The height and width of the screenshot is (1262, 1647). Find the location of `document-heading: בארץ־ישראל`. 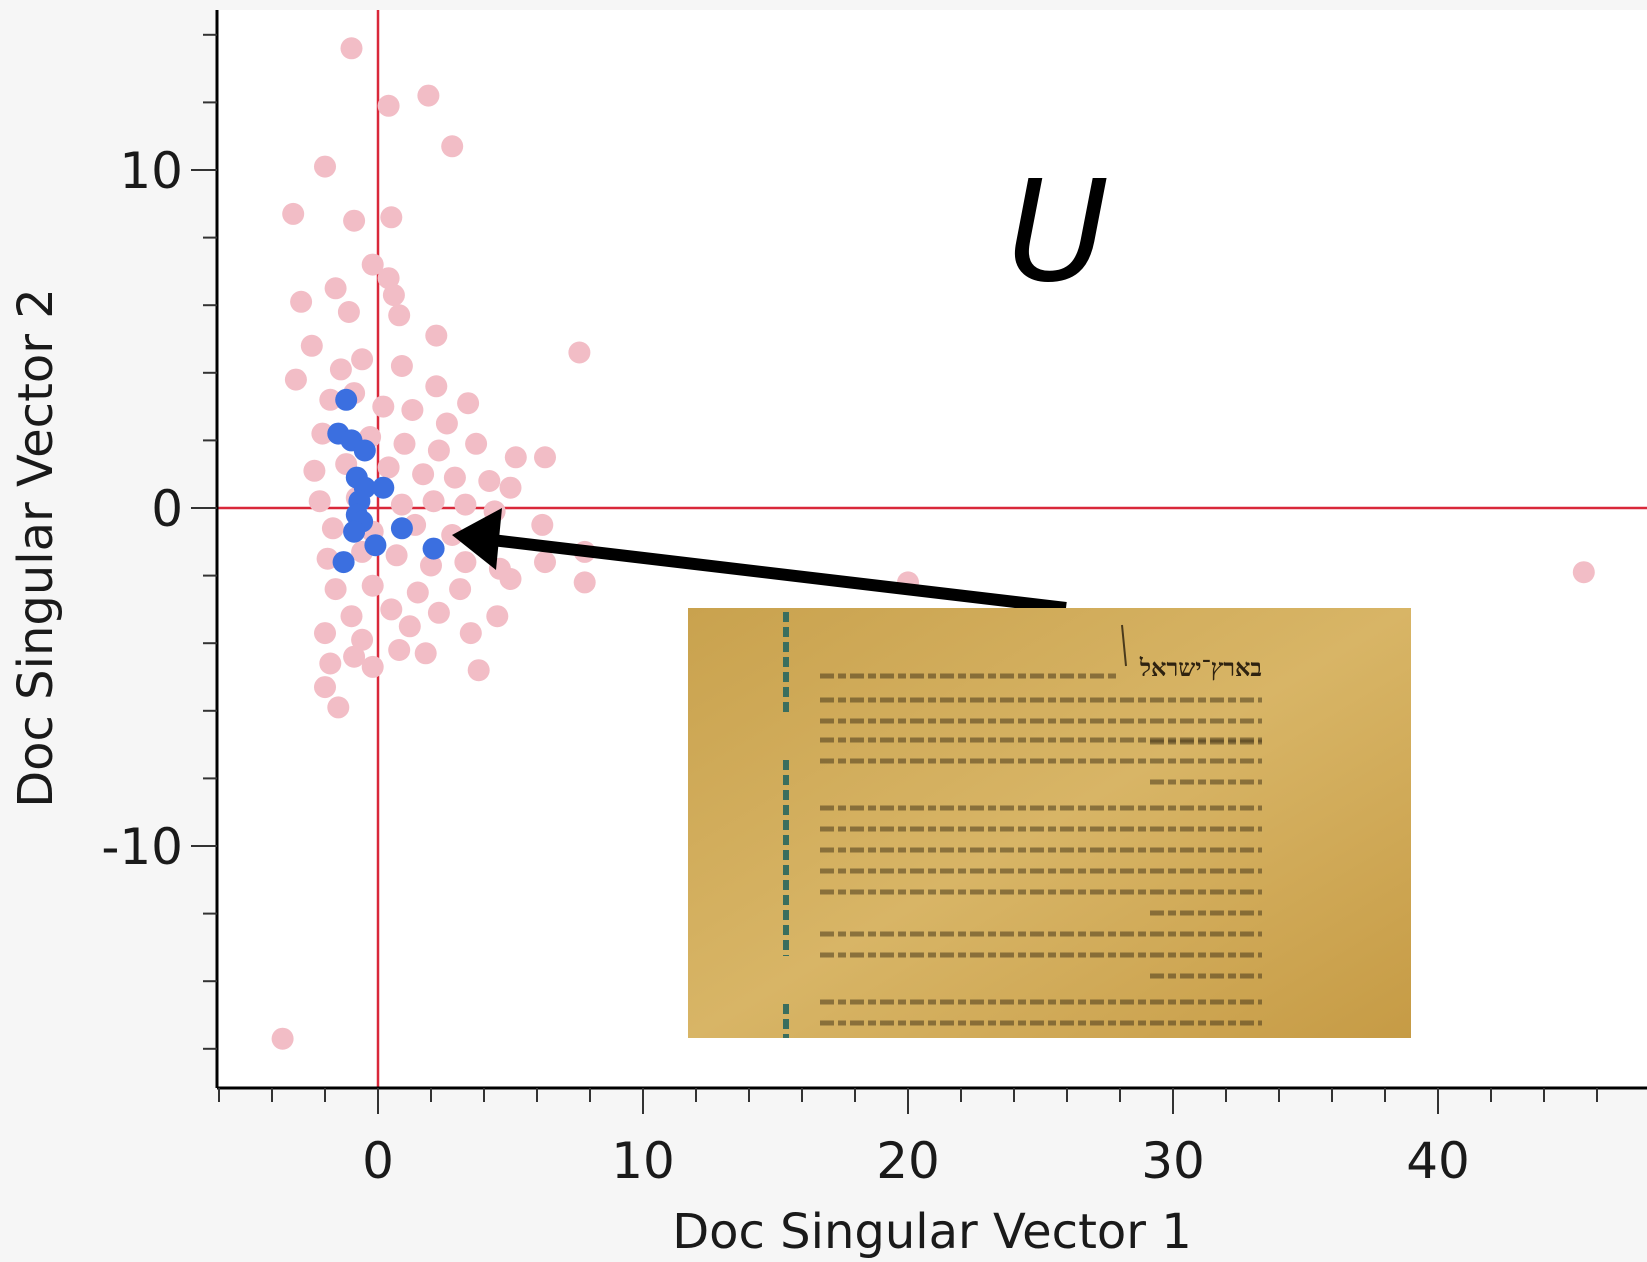

document-heading: בארץ־ישראל is located at coordinates (1200, 667).